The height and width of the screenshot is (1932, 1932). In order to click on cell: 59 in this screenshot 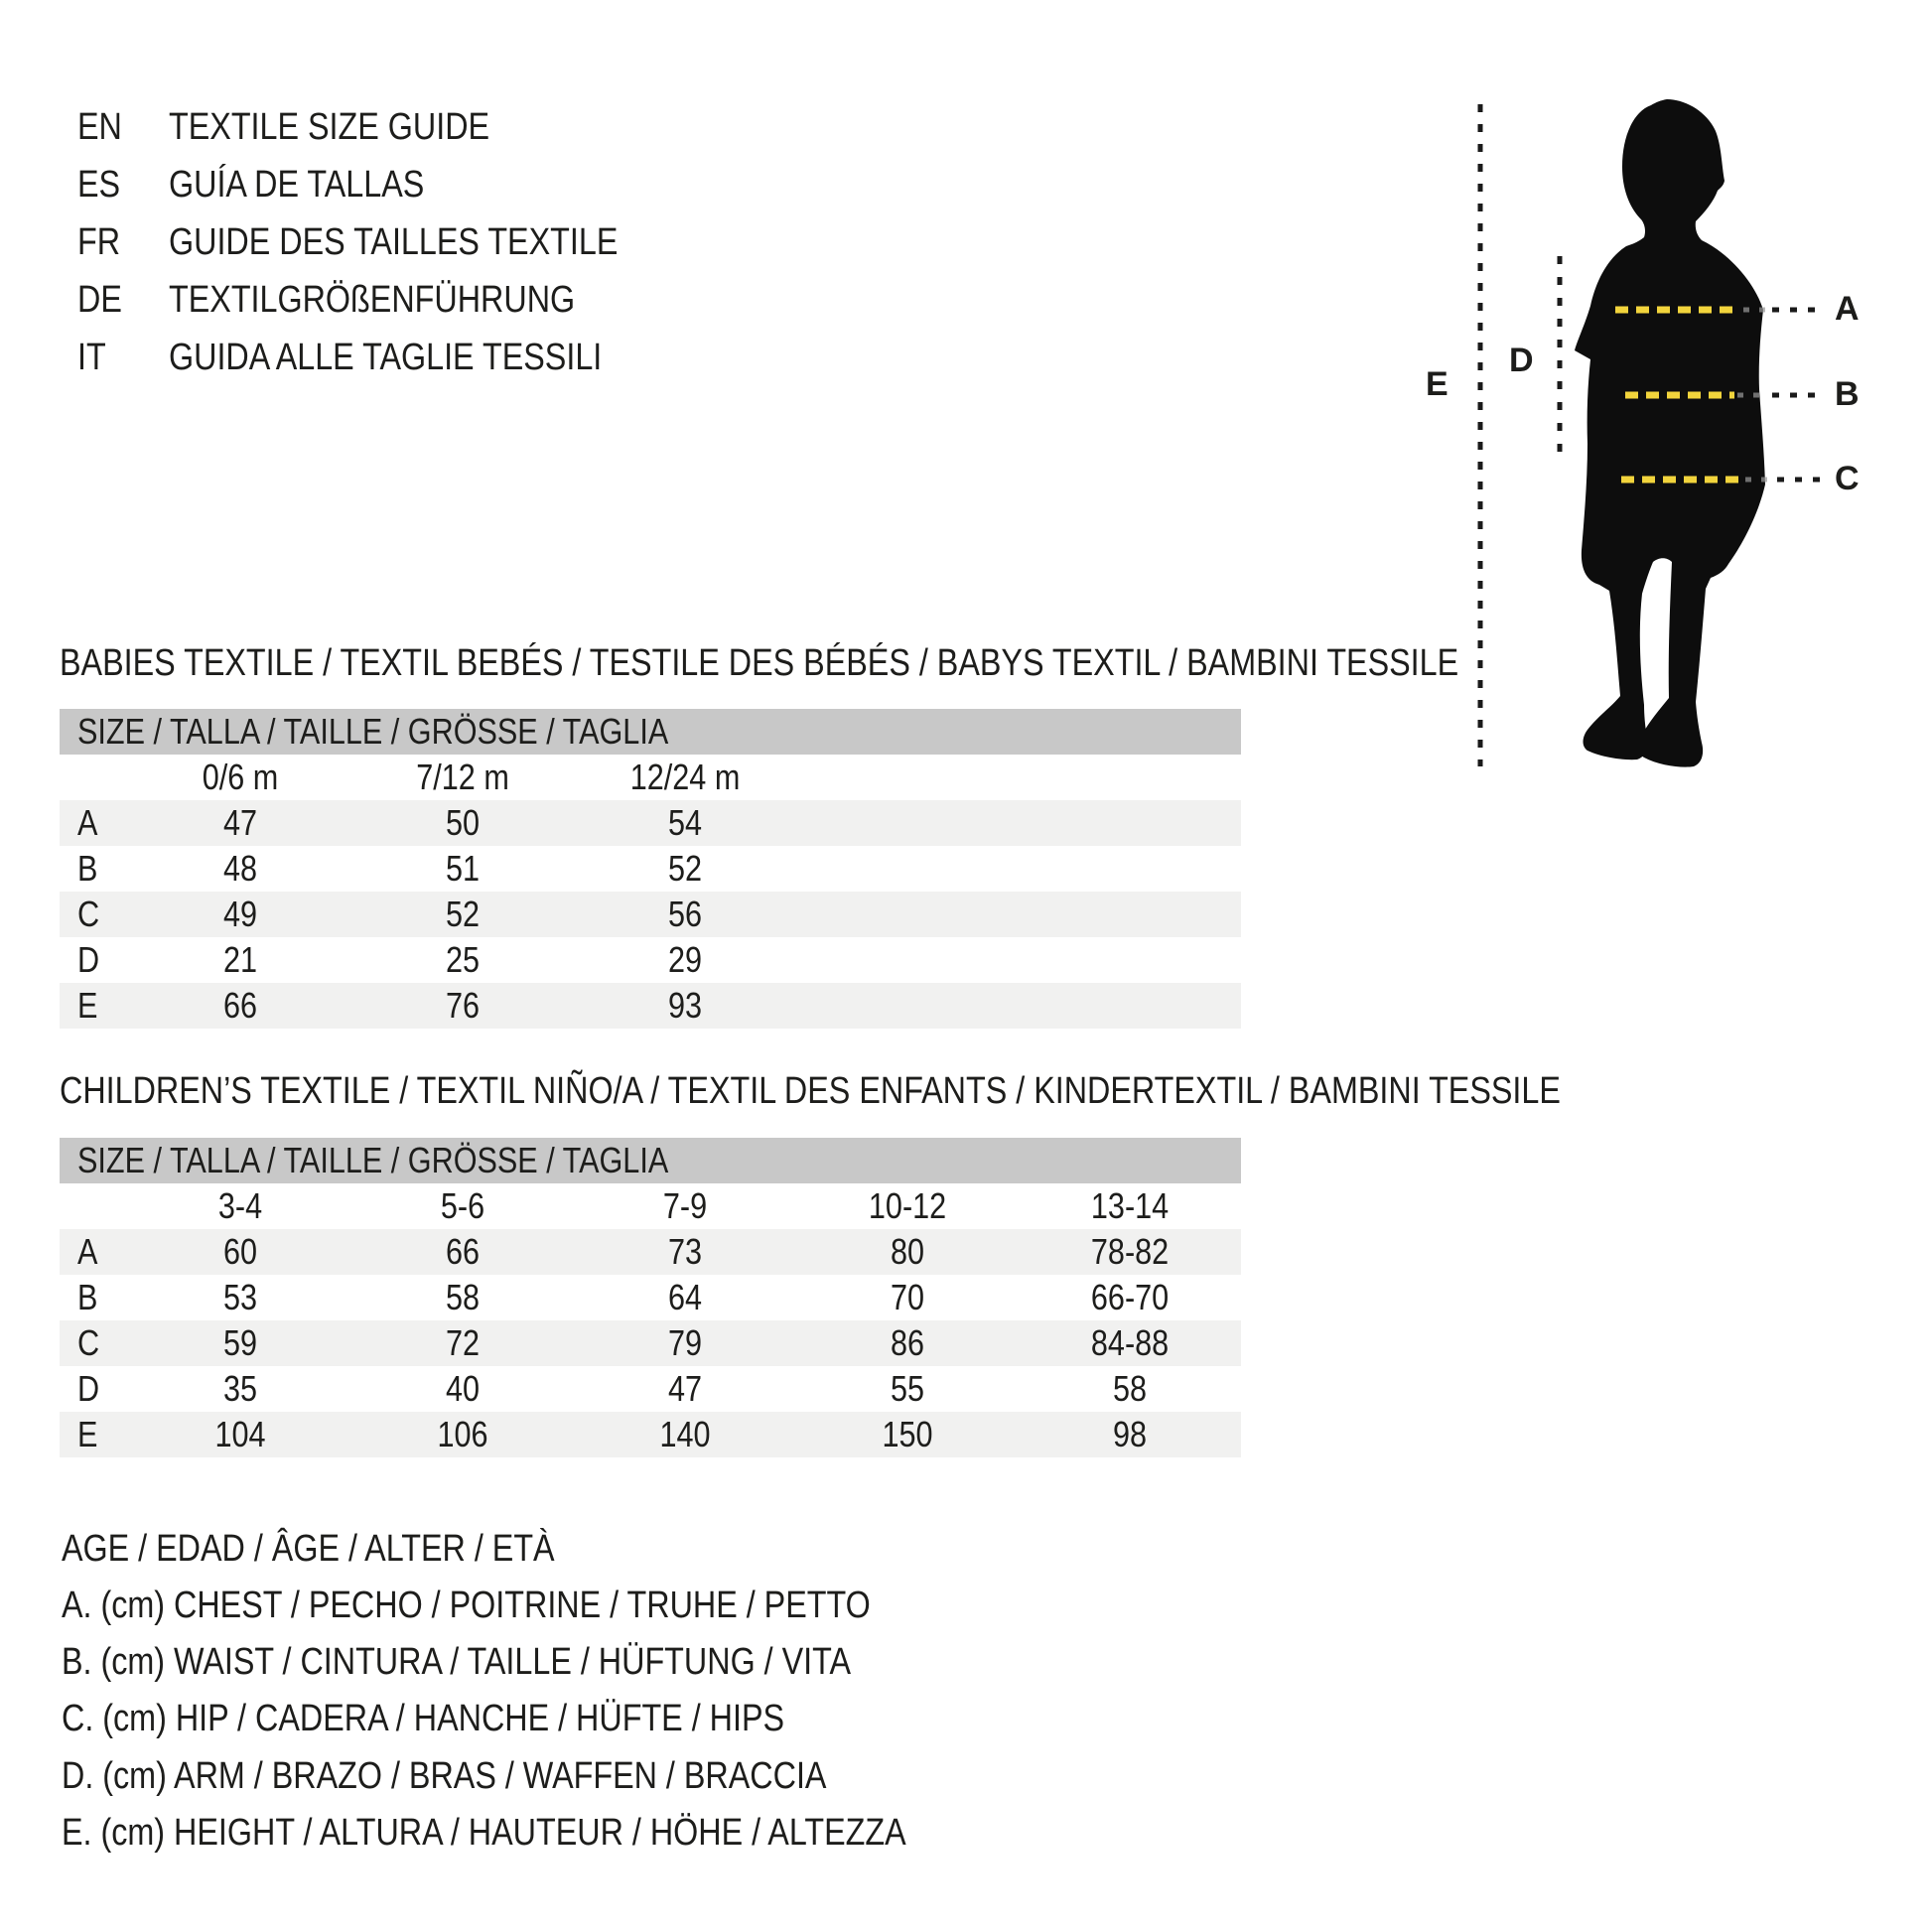, I will do `click(240, 1342)`.